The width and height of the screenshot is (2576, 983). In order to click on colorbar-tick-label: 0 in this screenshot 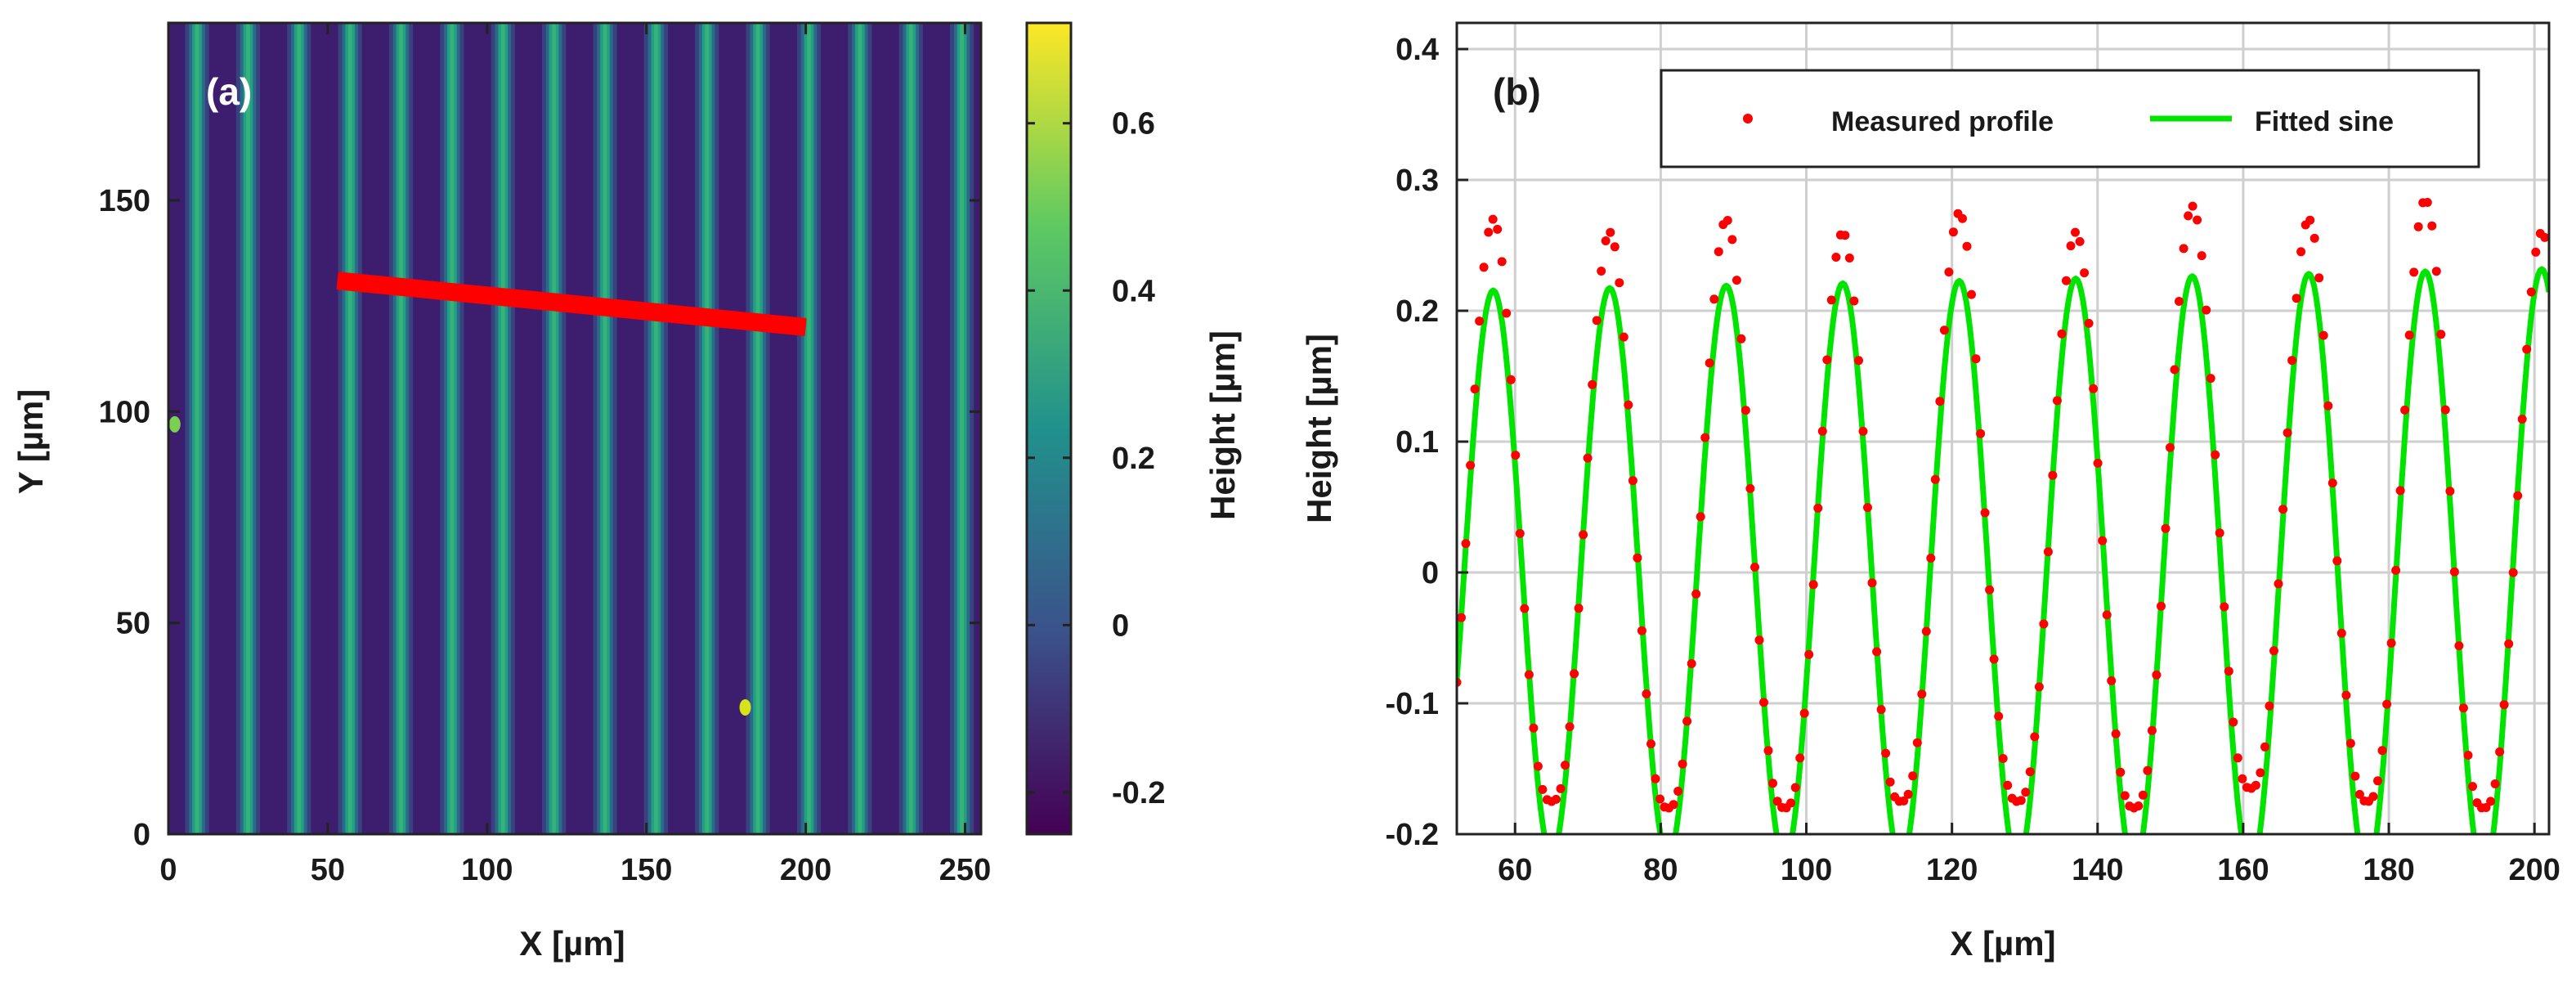, I will do `click(1121, 625)`.